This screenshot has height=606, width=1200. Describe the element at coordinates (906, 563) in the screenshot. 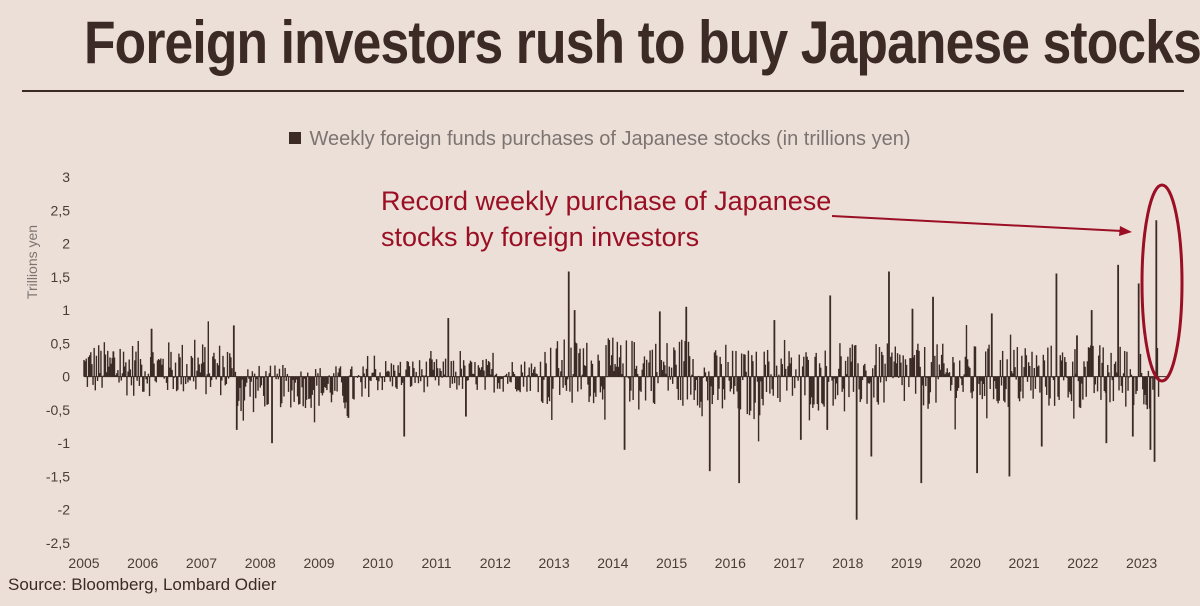

I see `x-tick-label: 2019` at that location.